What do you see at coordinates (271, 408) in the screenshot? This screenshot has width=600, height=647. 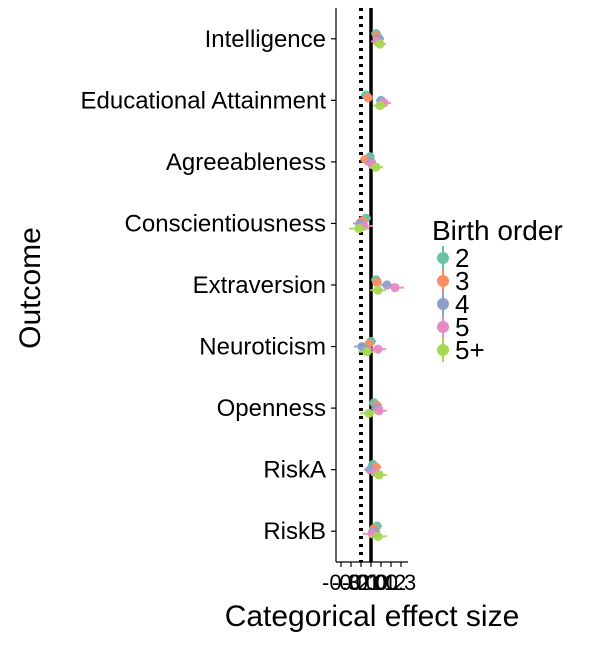 I see `y-tick-label: Openness` at bounding box center [271, 408].